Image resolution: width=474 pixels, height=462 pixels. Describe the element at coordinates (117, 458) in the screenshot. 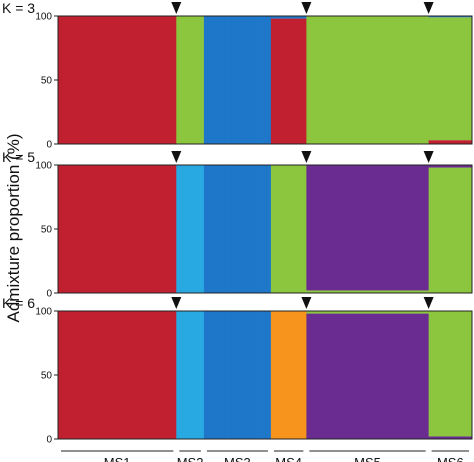

I see `group-label: MS1` at that location.